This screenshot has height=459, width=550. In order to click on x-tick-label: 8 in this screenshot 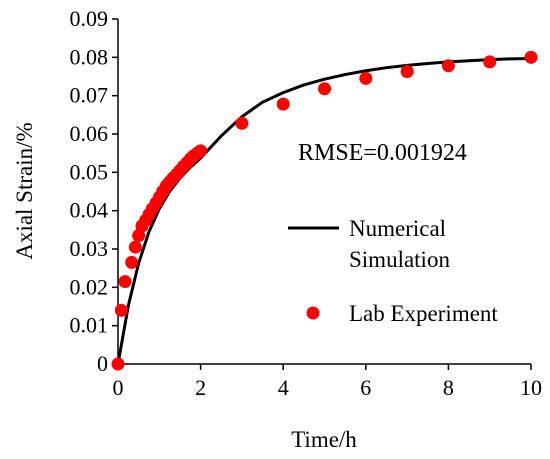, I will do `click(448, 387)`.